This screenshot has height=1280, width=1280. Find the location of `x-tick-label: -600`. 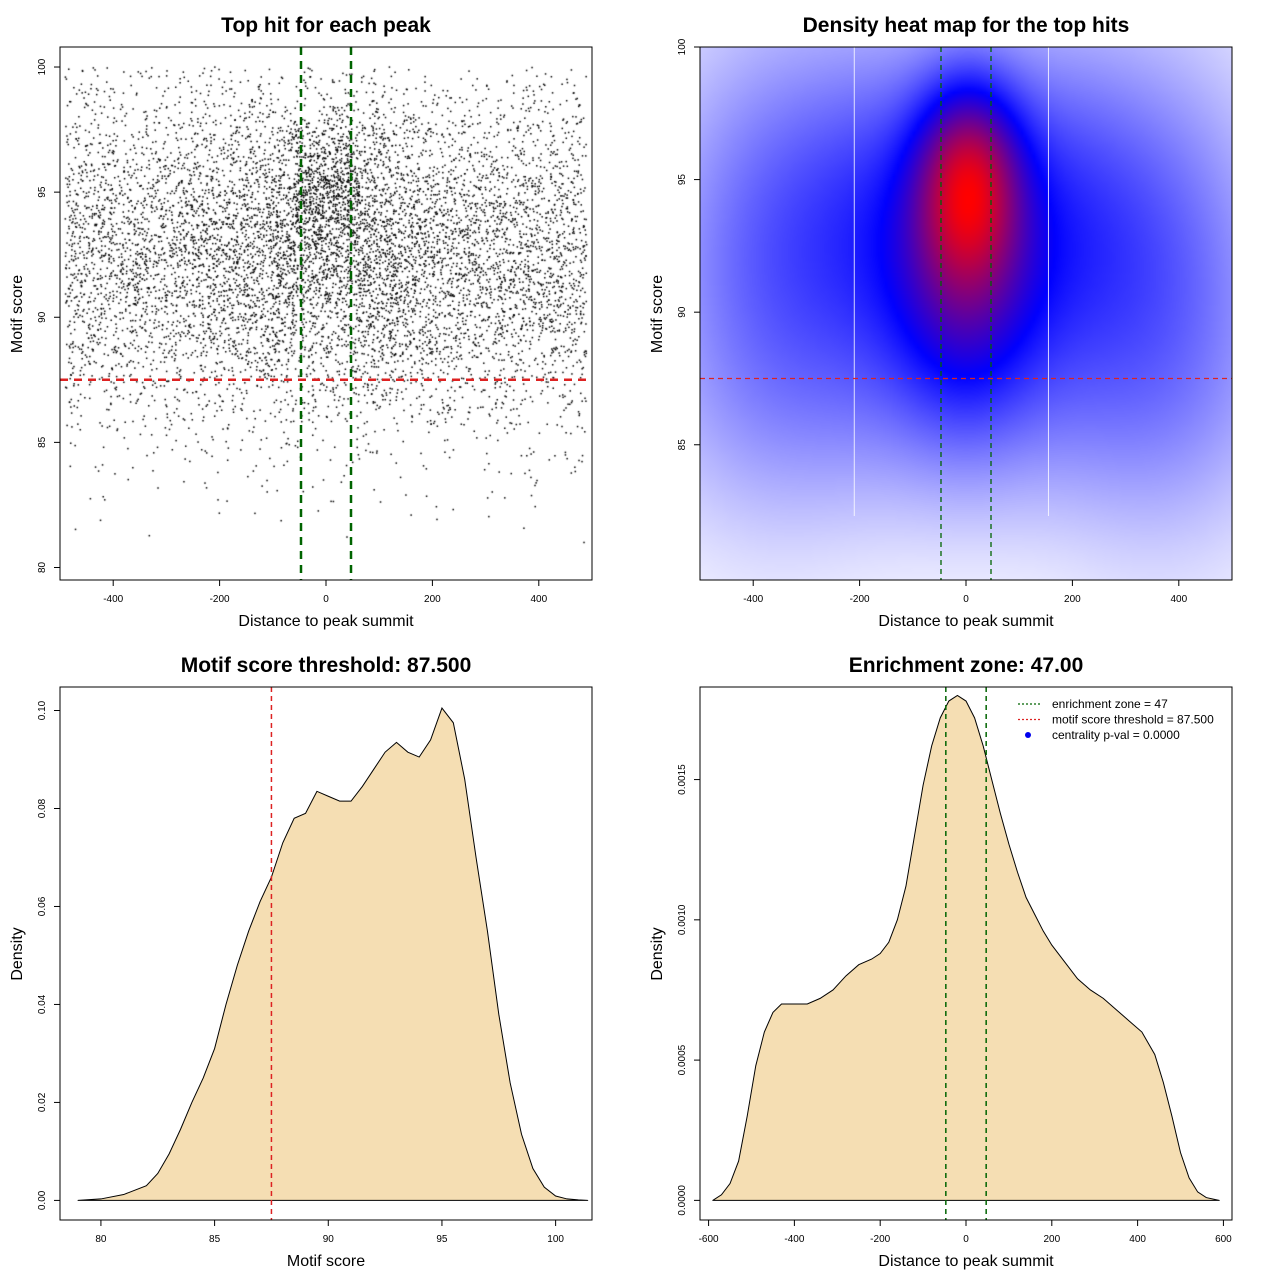

x-tick-label: -600 is located at coordinates (709, 1239).